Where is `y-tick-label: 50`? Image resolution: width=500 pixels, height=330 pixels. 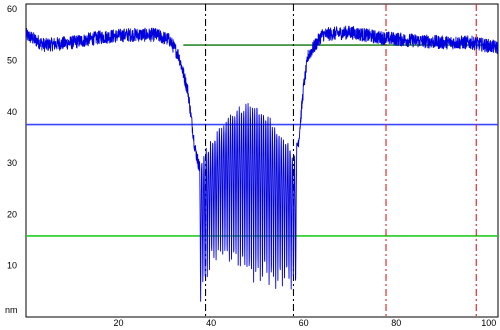 y-tick-label: 50 is located at coordinates (12, 60).